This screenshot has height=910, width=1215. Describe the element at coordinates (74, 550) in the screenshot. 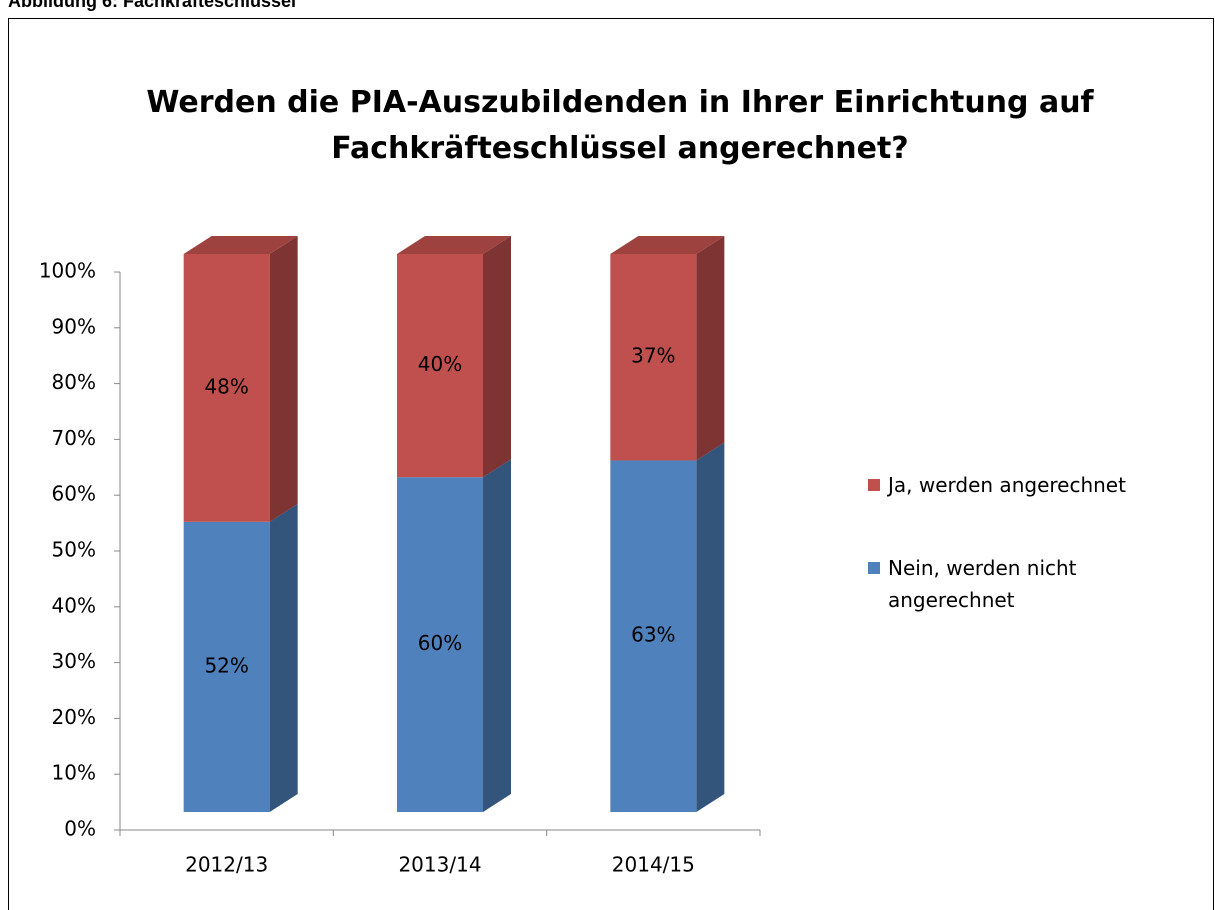

I see `y-tick-label: 50%` at that location.